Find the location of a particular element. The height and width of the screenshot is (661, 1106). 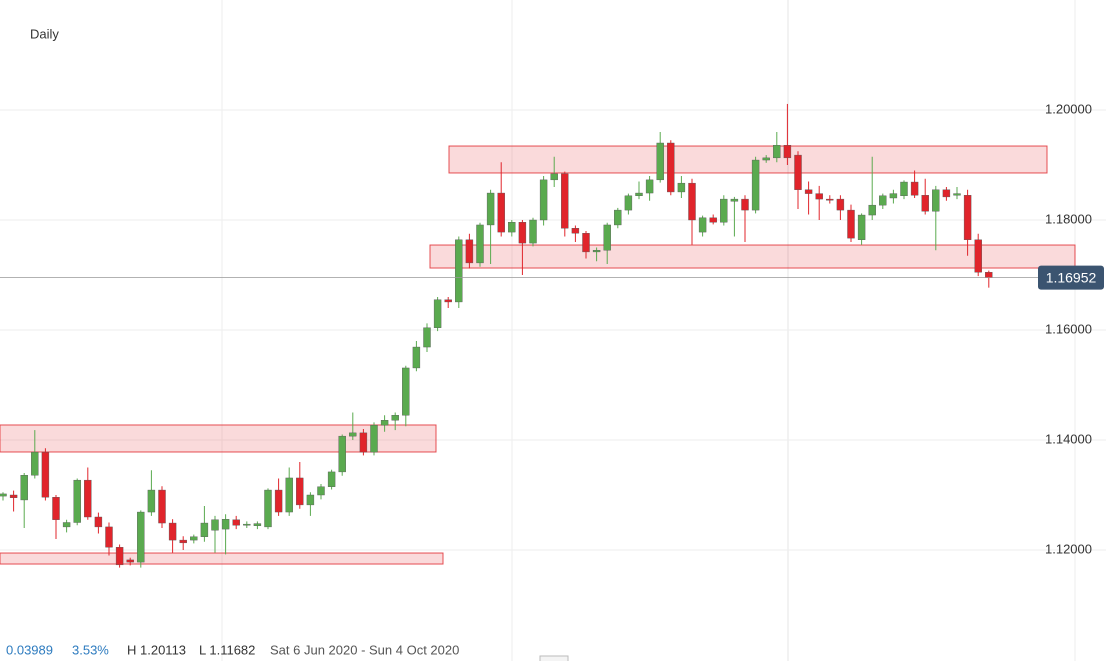

period-range: Sat 6 Jun 2020 - Sun 4 Oct 2020 is located at coordinates (364, 649).